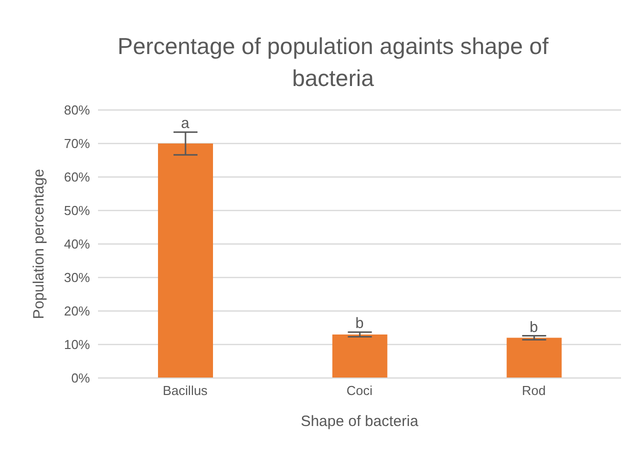 This screenshot has height=463, width=641. I want to click on x-axis-title: Shape of bacteria, so click(359, 421).